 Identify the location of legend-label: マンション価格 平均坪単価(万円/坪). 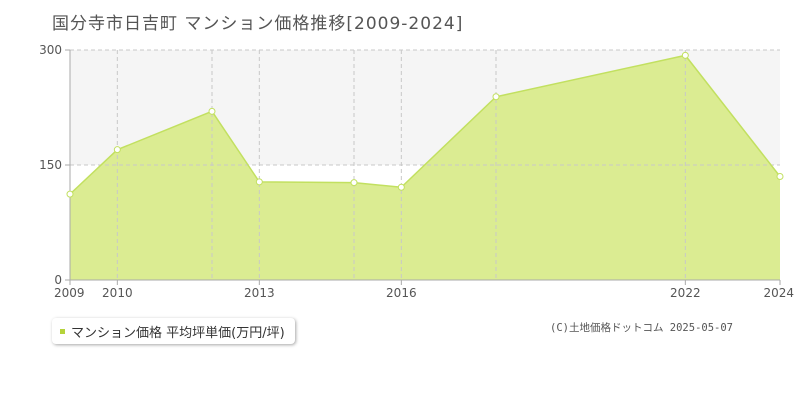
(178, 333).